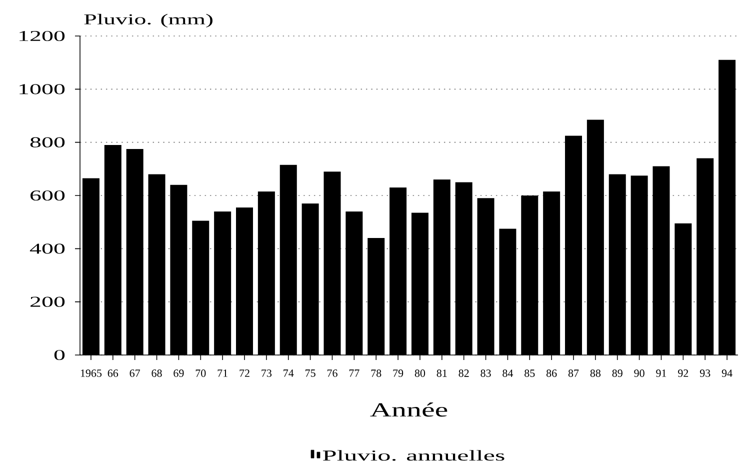 The image size is (741, 473). I want to click on y-tick-label: 200, so click(47, 301).